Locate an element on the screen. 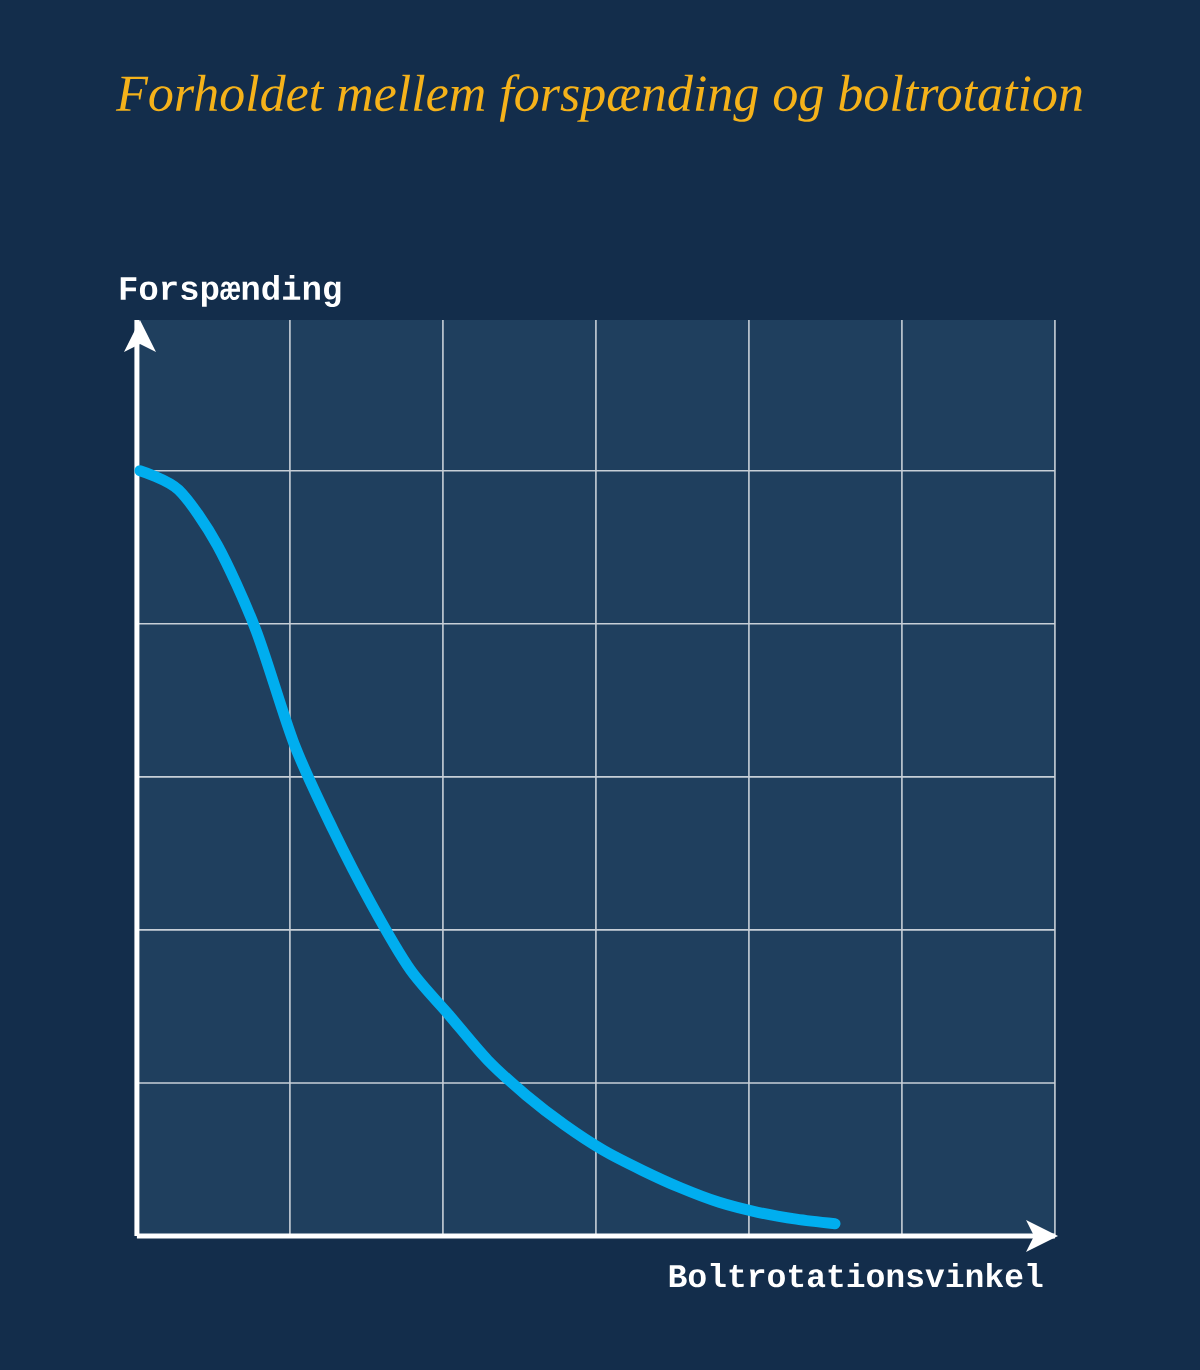 This screenshot has width=1200, height=1370. y-axis-title: Forspænding is located at coordinates (230, 291).